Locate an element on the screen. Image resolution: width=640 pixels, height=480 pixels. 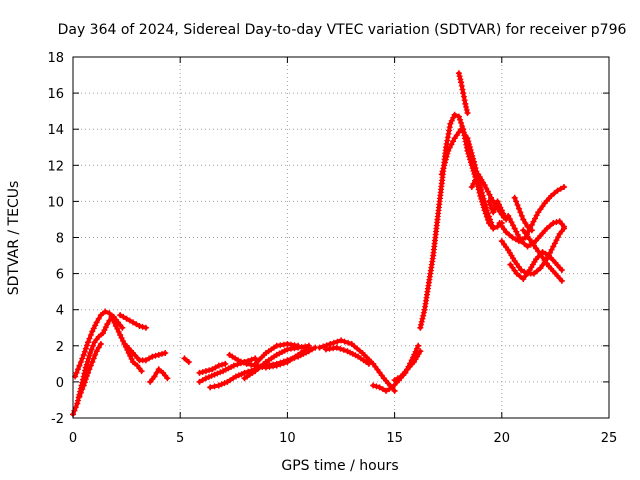
y-tick-label: 2 is located at coordinates (60, 347).